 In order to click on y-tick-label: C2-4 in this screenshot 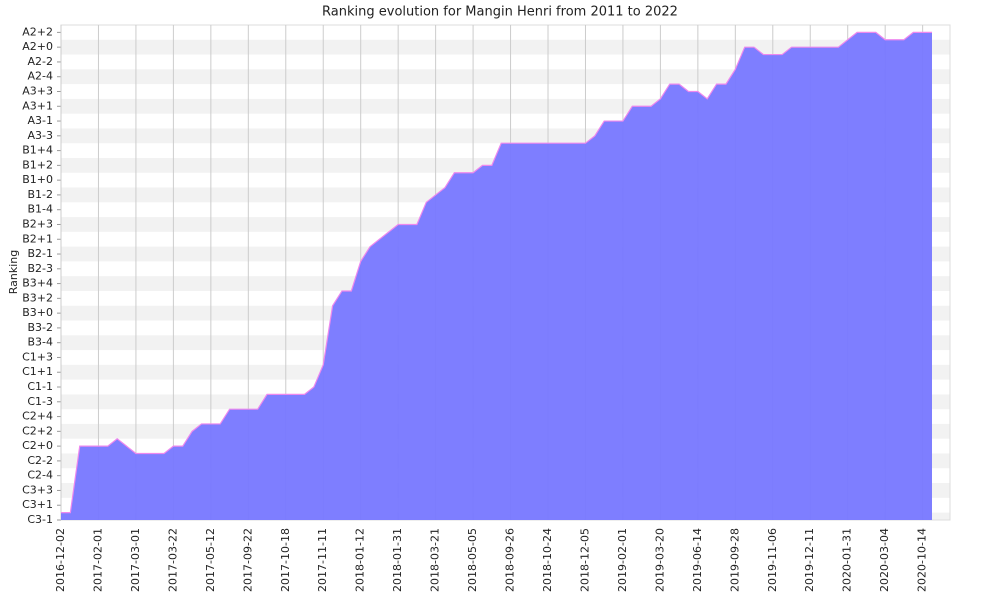, I will do `click(40, 475)`.